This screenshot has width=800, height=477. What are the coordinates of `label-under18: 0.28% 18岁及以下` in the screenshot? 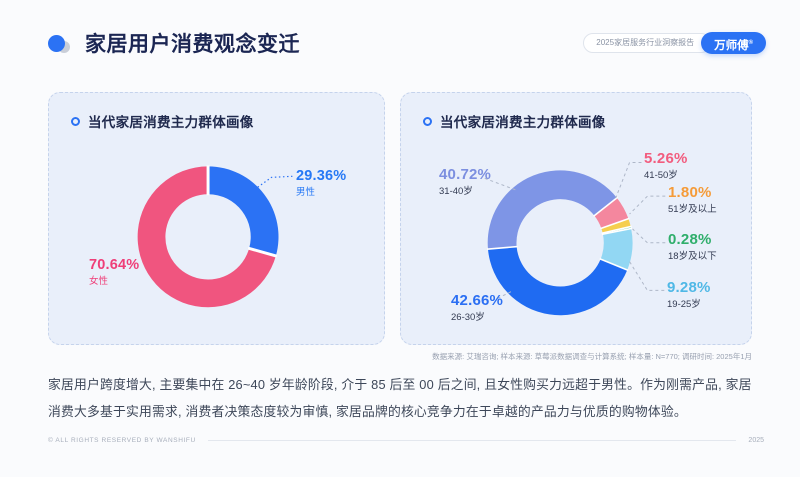 It's located at (692, 246).